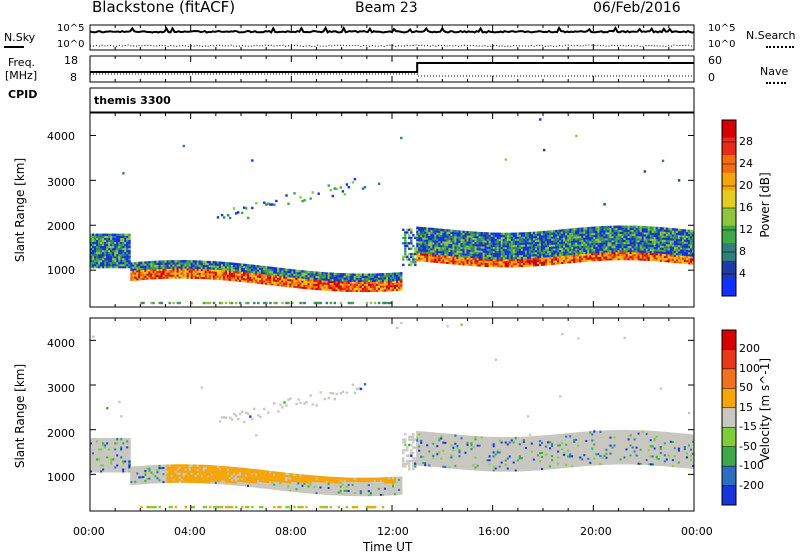 This screenshot has height=554, width=800. What do you see at coordinates (22, 62) in the screenshot?
I see `freq-label: Freq.` at bounding box center [22, 62].